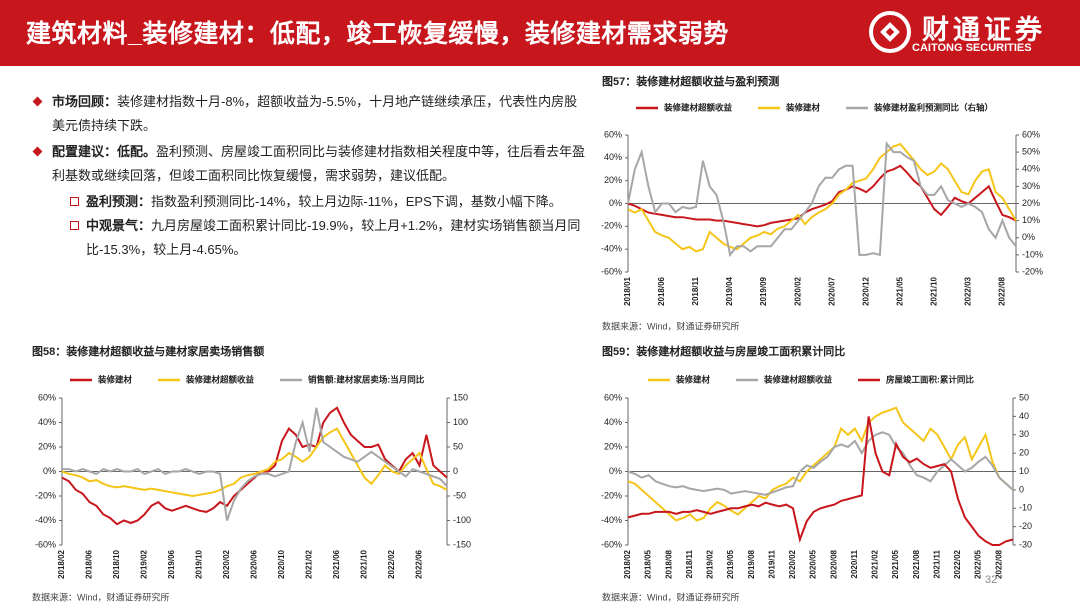 The image size is (1080, 608). Describe the element at coordinates (668, 563) in the screenshot. I see `x-tick-label: 2018/08` at that location.